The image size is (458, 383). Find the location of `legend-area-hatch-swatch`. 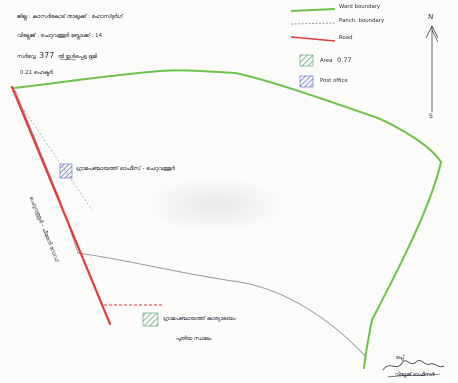

legend-area-hatch-swatch is located at coordinates (306, 60).